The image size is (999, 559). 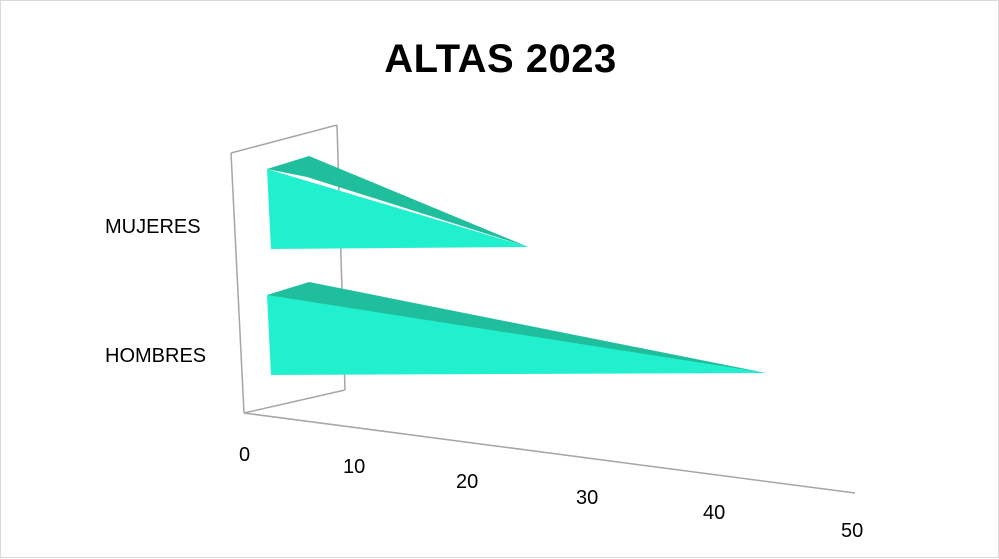 What do you see at coordinates (284, 139) in the screenshot?
I see `back-wall-top-edge` at bounding box center [284, 139].